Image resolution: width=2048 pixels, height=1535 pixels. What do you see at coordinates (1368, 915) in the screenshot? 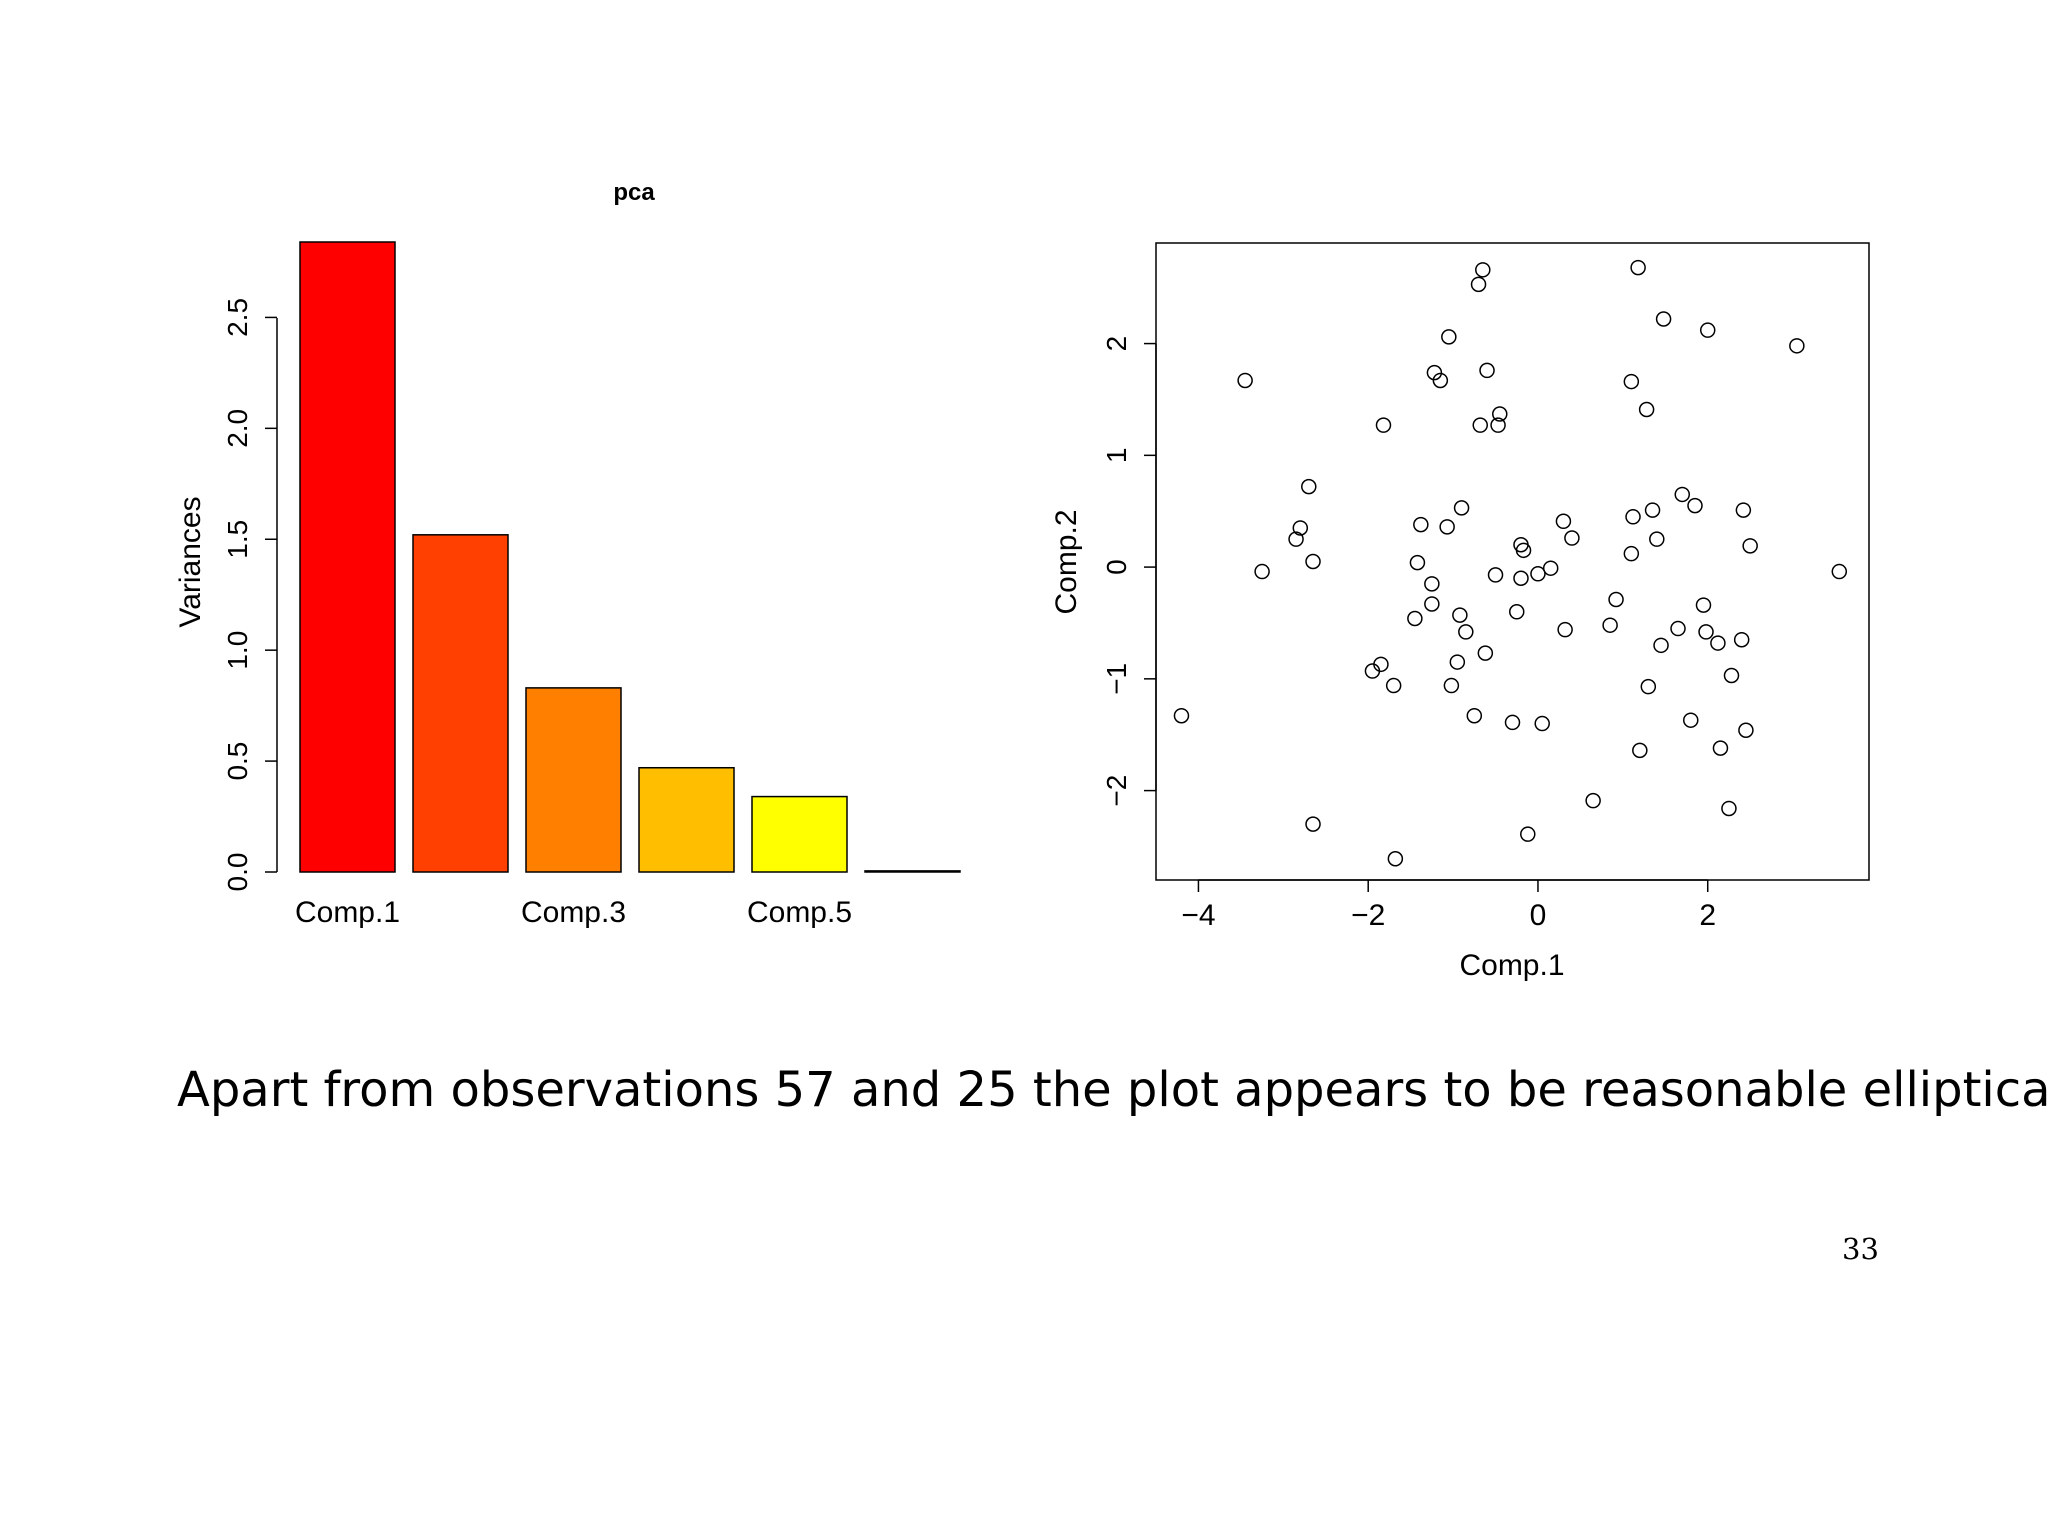
I see `scatter-x-tick-label: −2` at bounding box center [1368, 915].